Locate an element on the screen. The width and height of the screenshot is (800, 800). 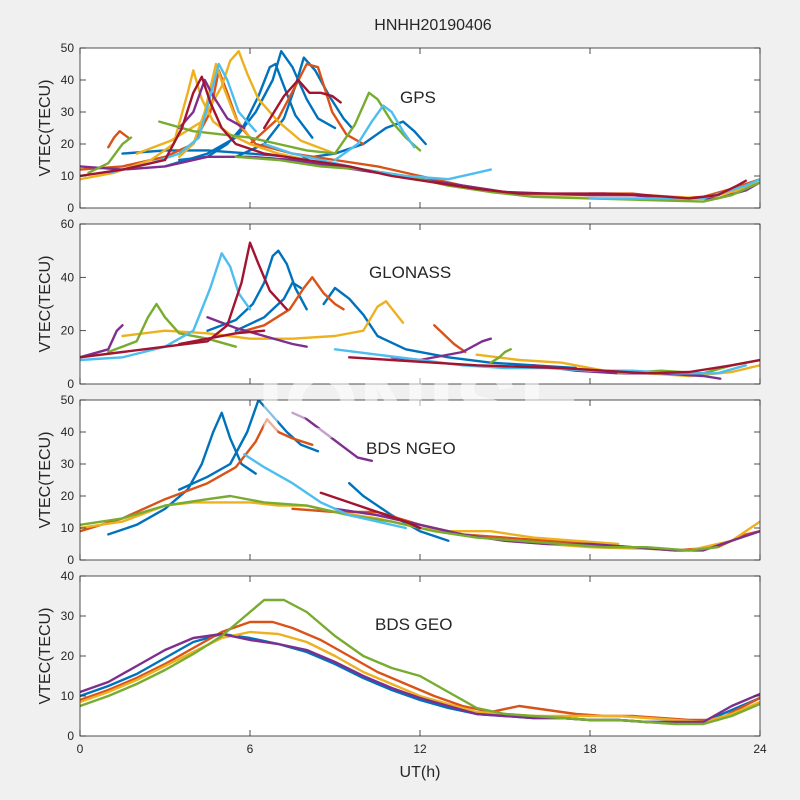
panel-annotation: BDS NGEO is located at coordinates (411, 448).